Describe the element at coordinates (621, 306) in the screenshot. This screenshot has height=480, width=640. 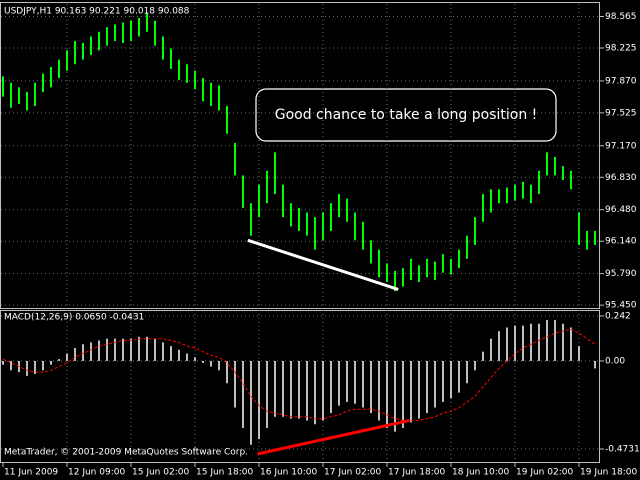
I see `y-tick-label: 95.450` at that location.